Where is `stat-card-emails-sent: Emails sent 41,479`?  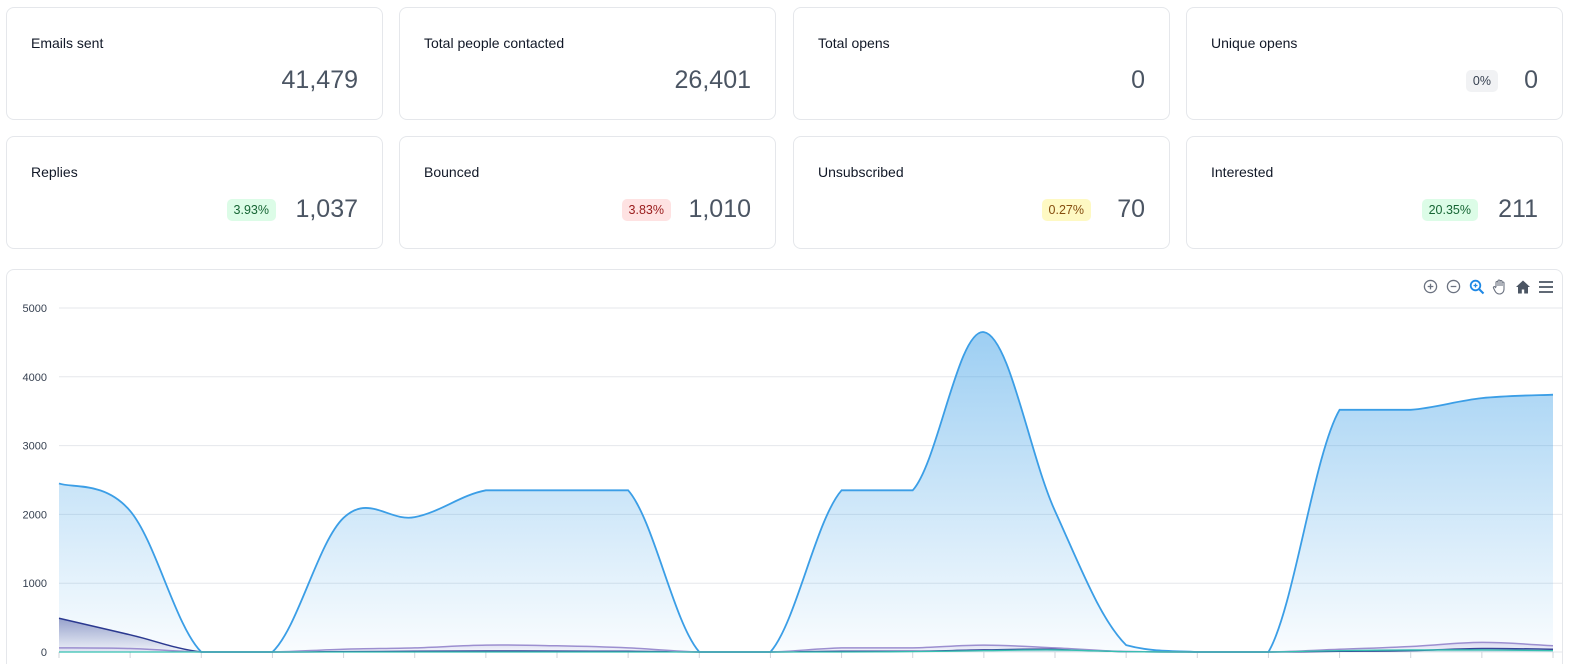 stat-card-emails-sent: Emails sent 41,479 is located at coordinates (194, 63).